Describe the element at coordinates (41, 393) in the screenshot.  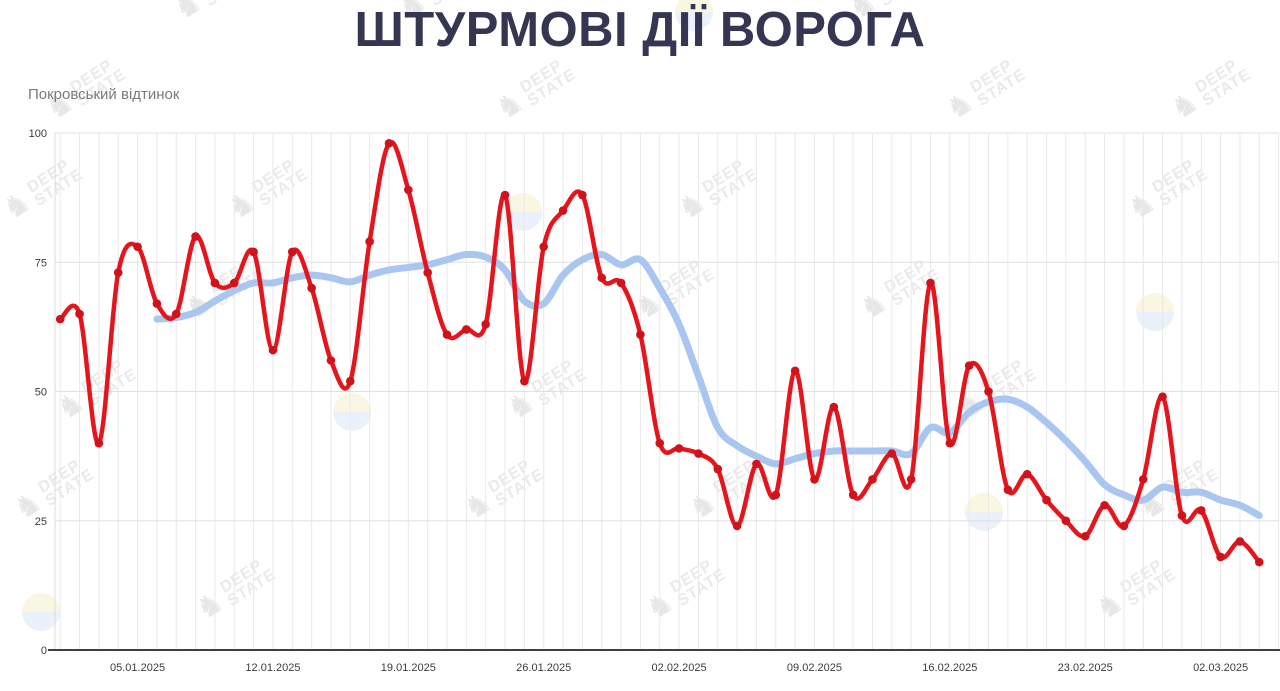
I see `y-tick-label: 50` at that location.